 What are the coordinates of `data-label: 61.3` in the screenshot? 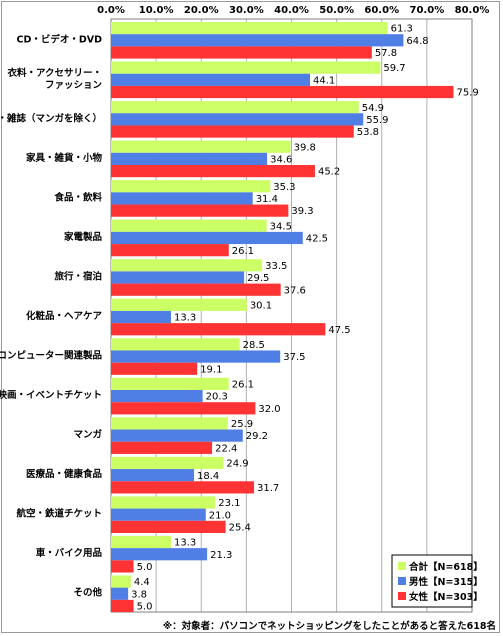 It's located at (402, 29).